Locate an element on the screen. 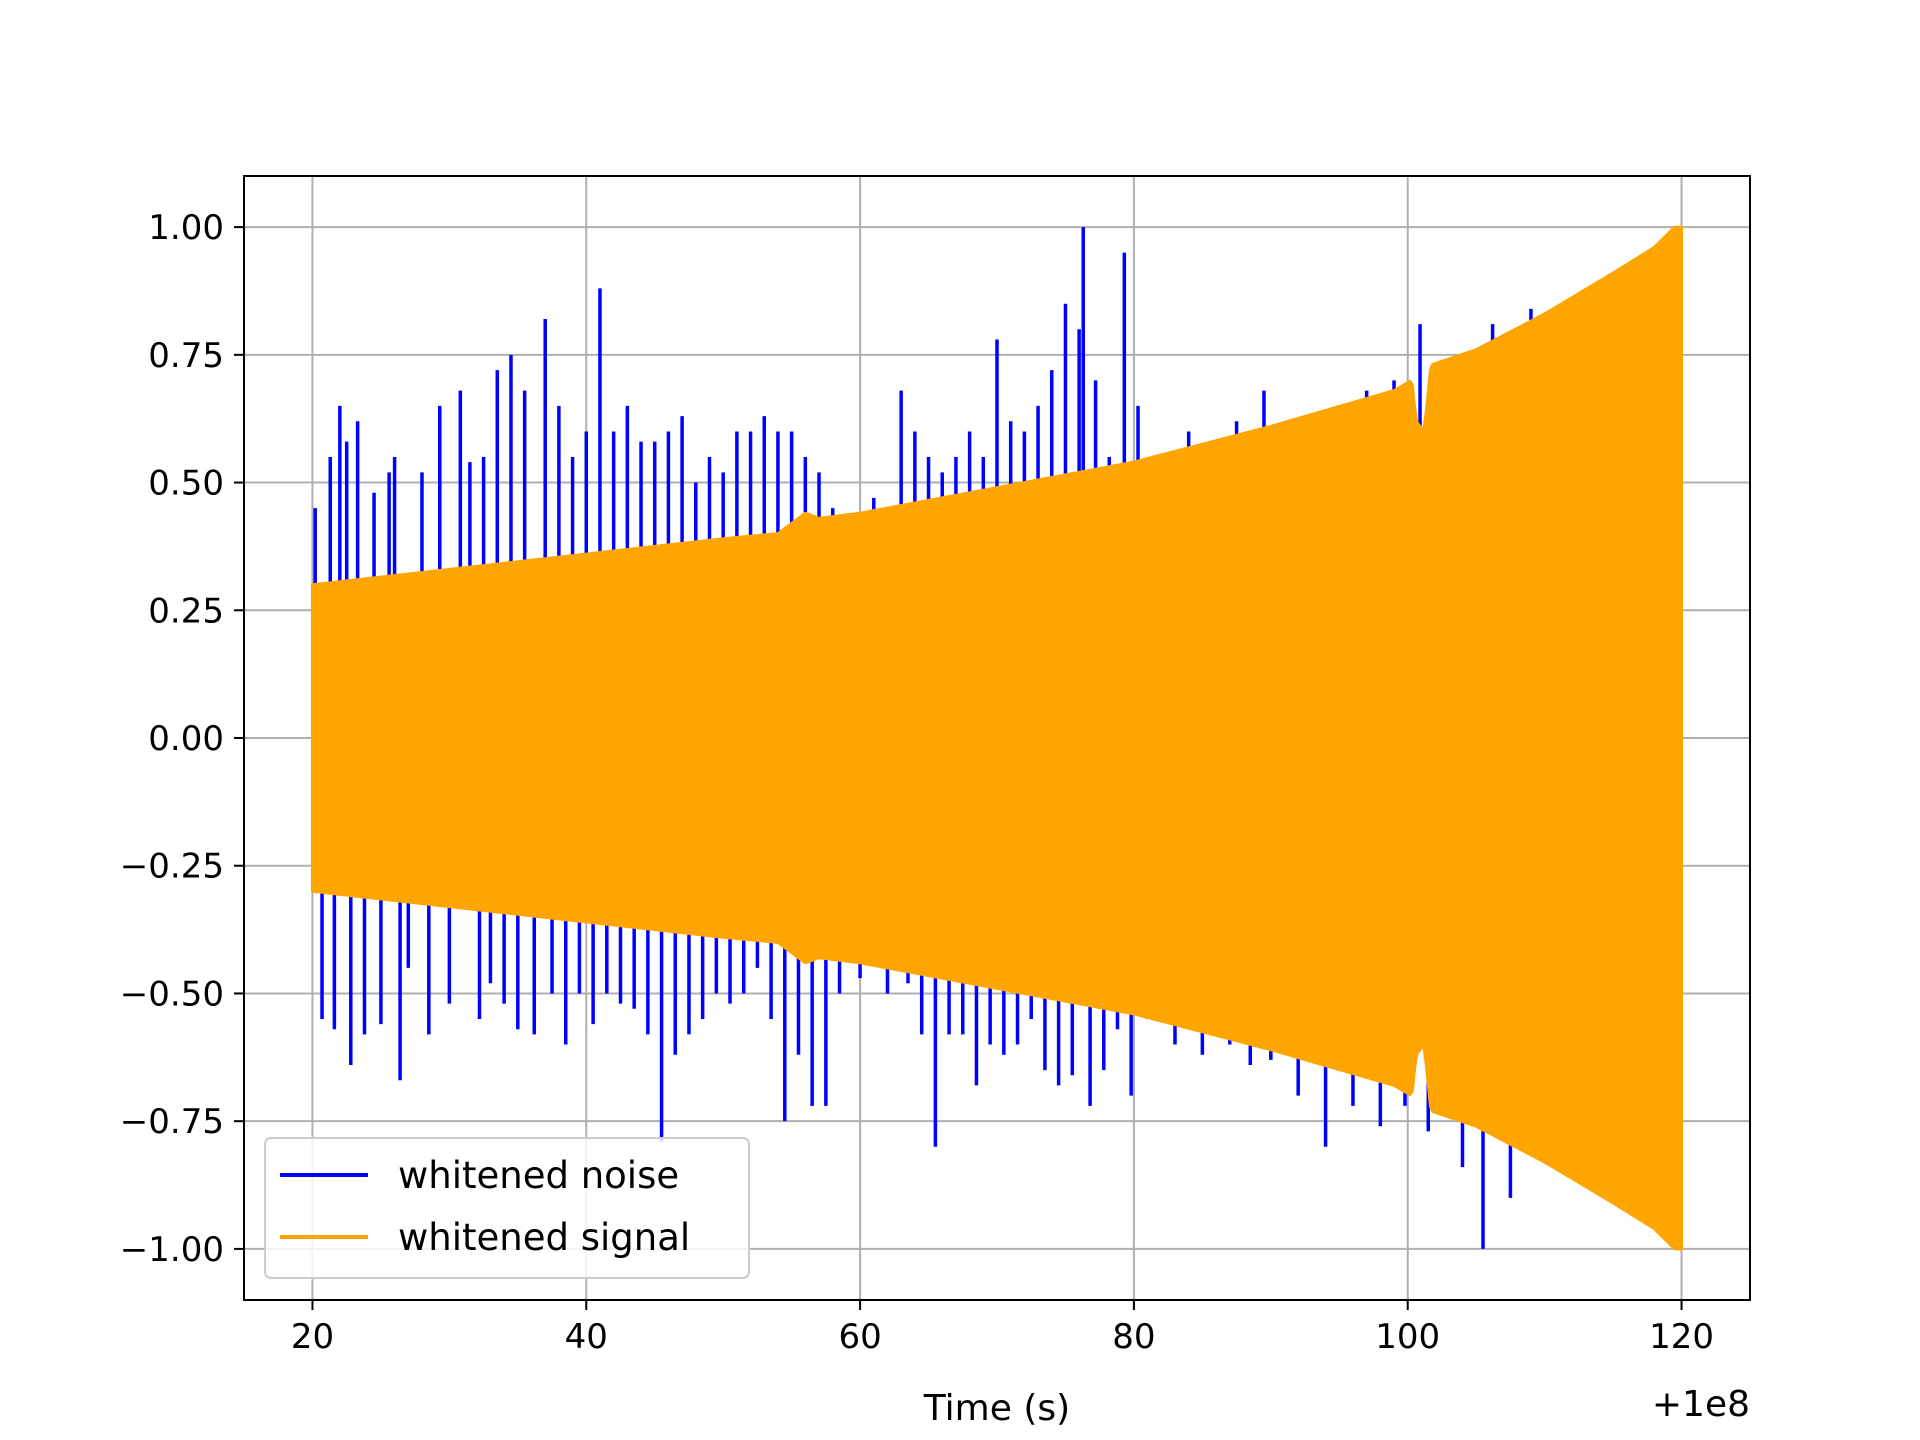  legend-box is located at coordinates (507, 1208).